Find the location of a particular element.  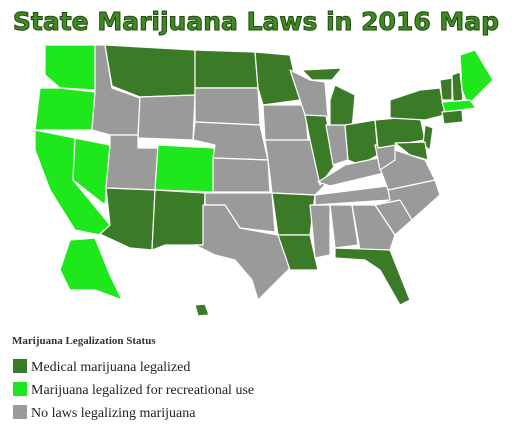

legend-label: Marijuana legalized for recreational use is located at coordinates (142, 390).